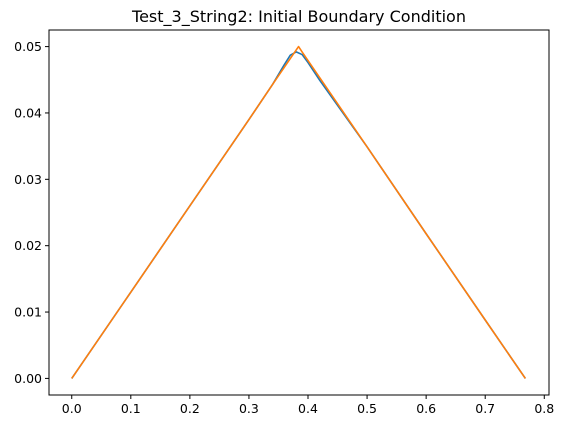 This screenshot has width=563, height=433. I want to click on x-tick-label: 0.4, so click(308, 408).